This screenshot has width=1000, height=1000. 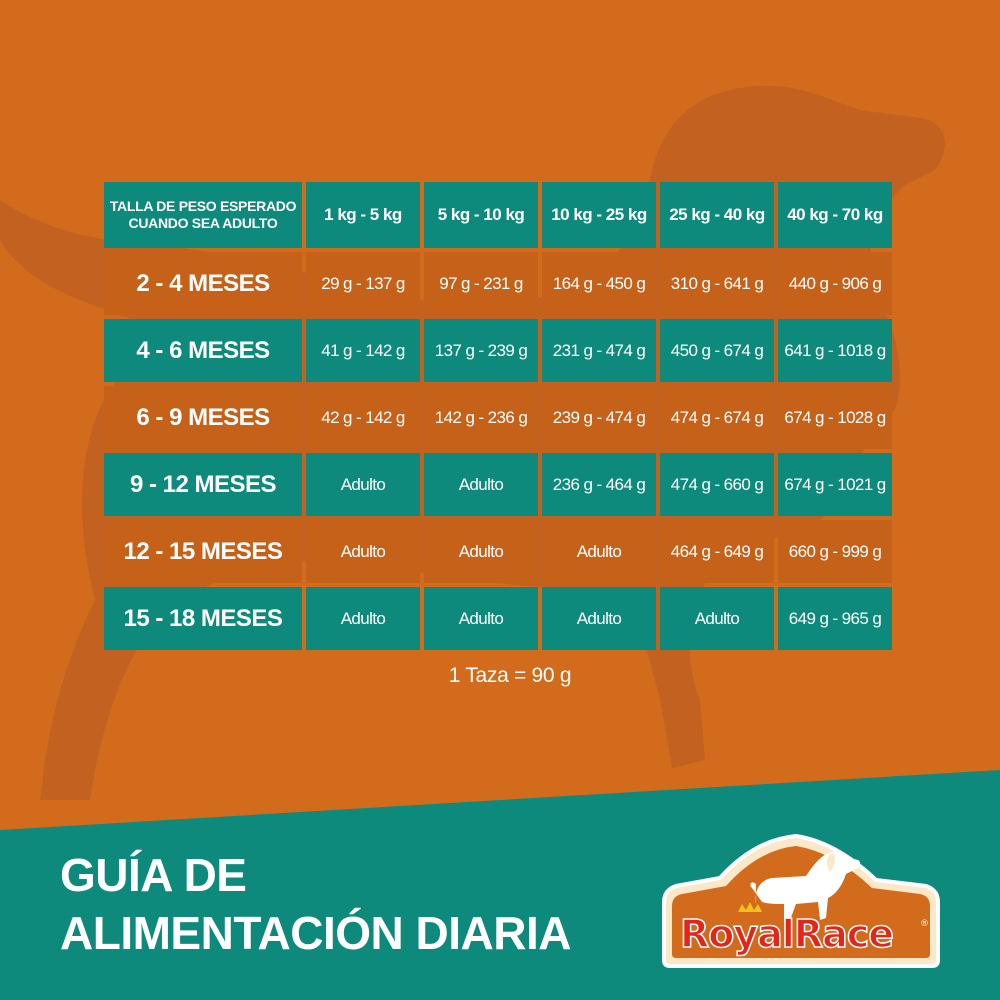 What do you see at coordinates (805, 885) in the screenshot?
I see `dog-icon` at bounding box center [805, 885].